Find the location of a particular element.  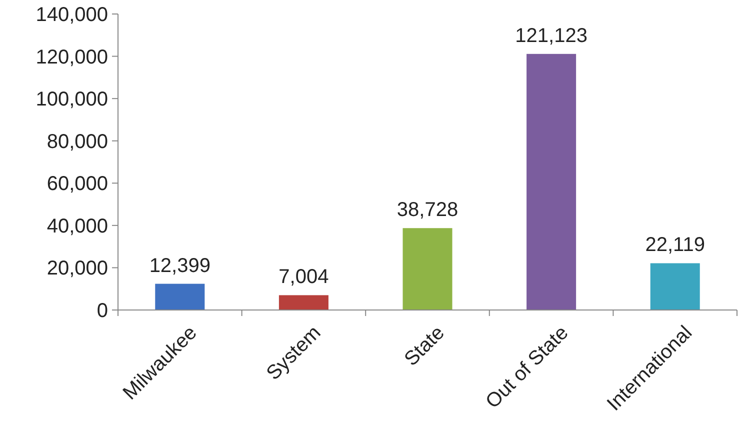

y-tick-label: 140,000 is located at coordinates (72, 15).